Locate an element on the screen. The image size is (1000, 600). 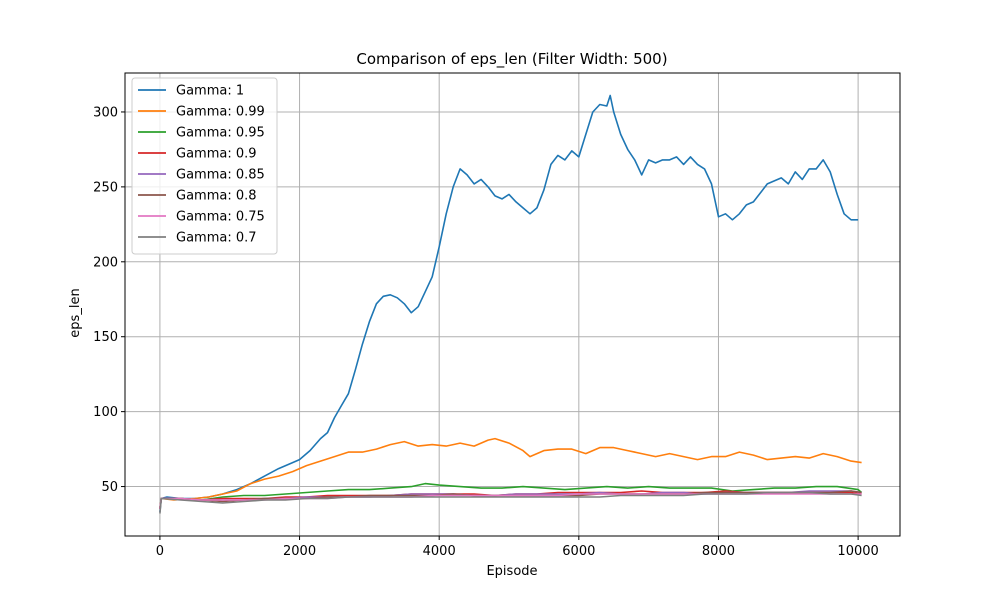
y-tick-label: 250 is located at coordinates (105, 187).